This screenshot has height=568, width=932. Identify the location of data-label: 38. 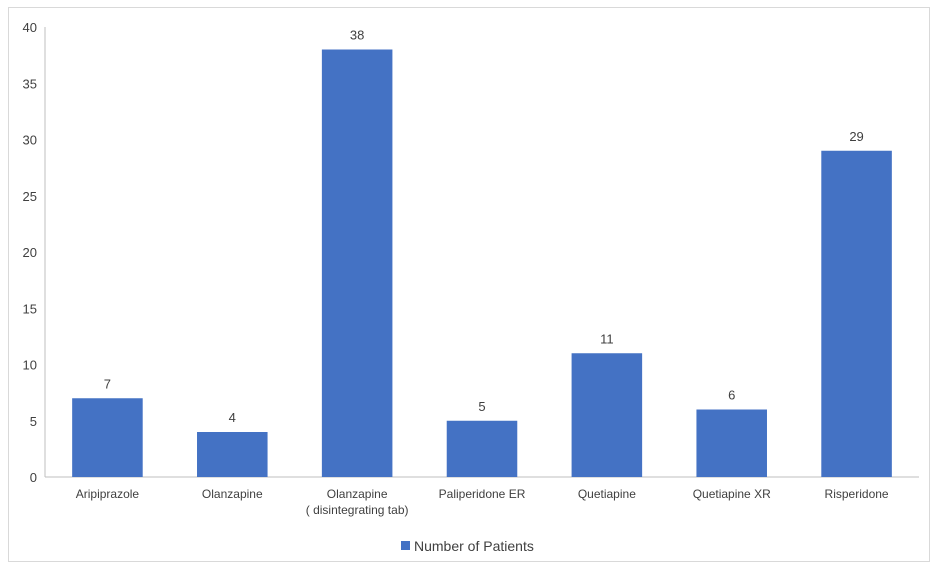
(357, 35).